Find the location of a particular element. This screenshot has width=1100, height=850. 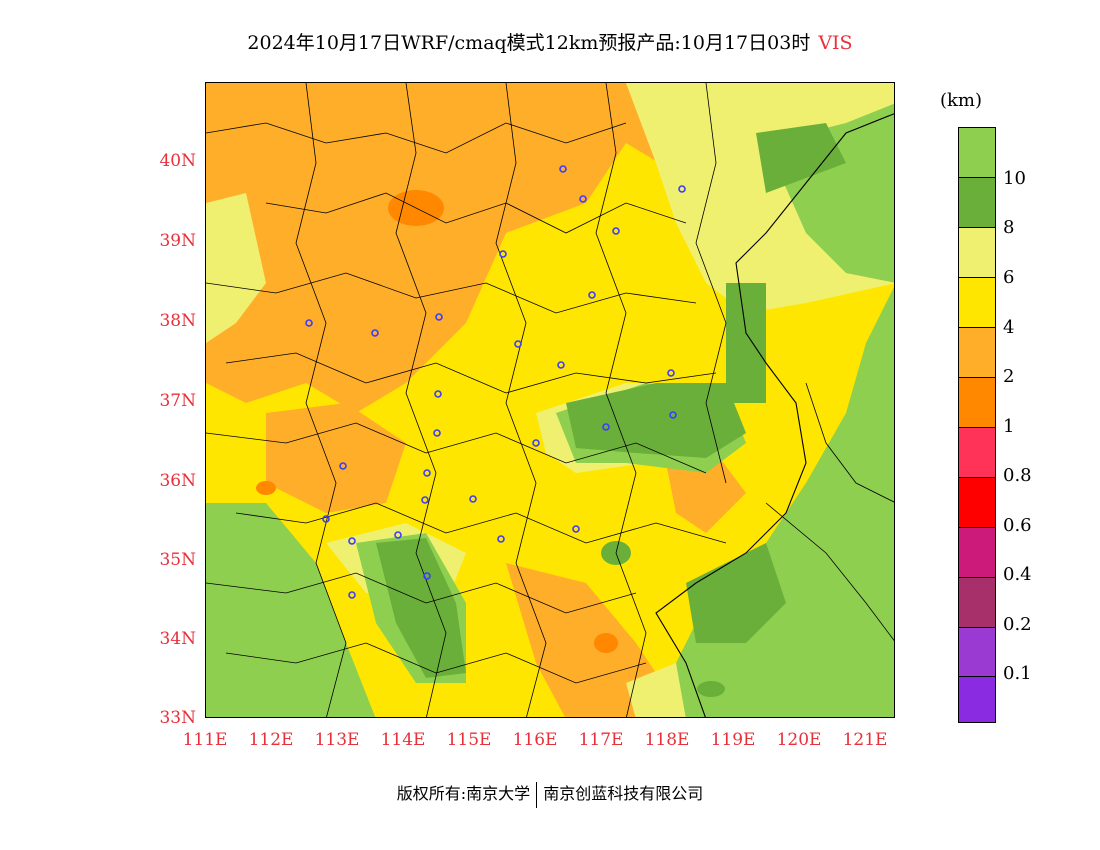

lon-label: 120E is located at coordinates (799, 740).